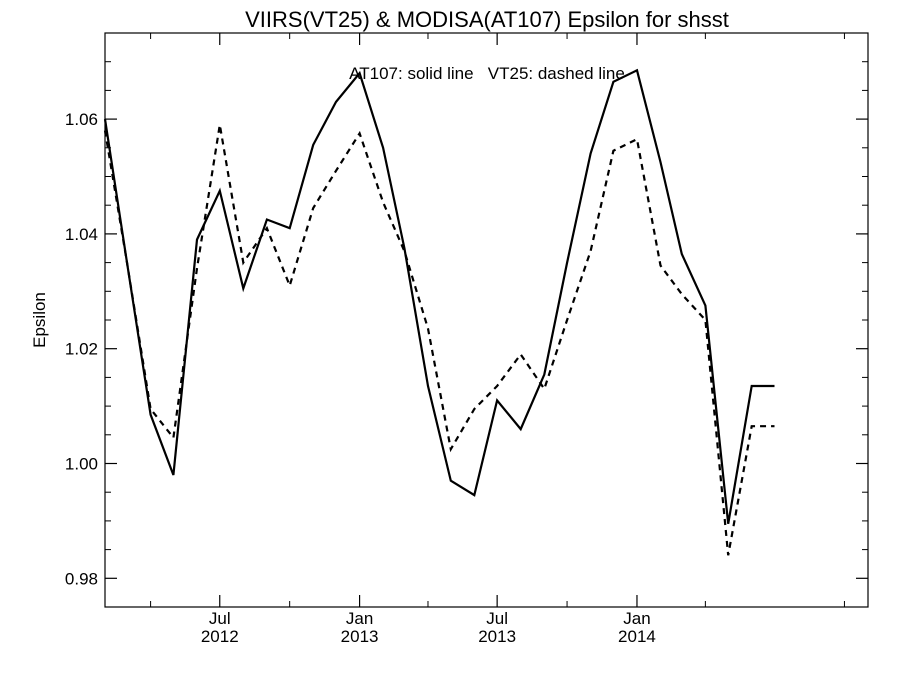  What do you see at coordinates (637, 636) in the screenshot?
I see `x-tick-label-year: 2014` at bounding box center [637, 636].